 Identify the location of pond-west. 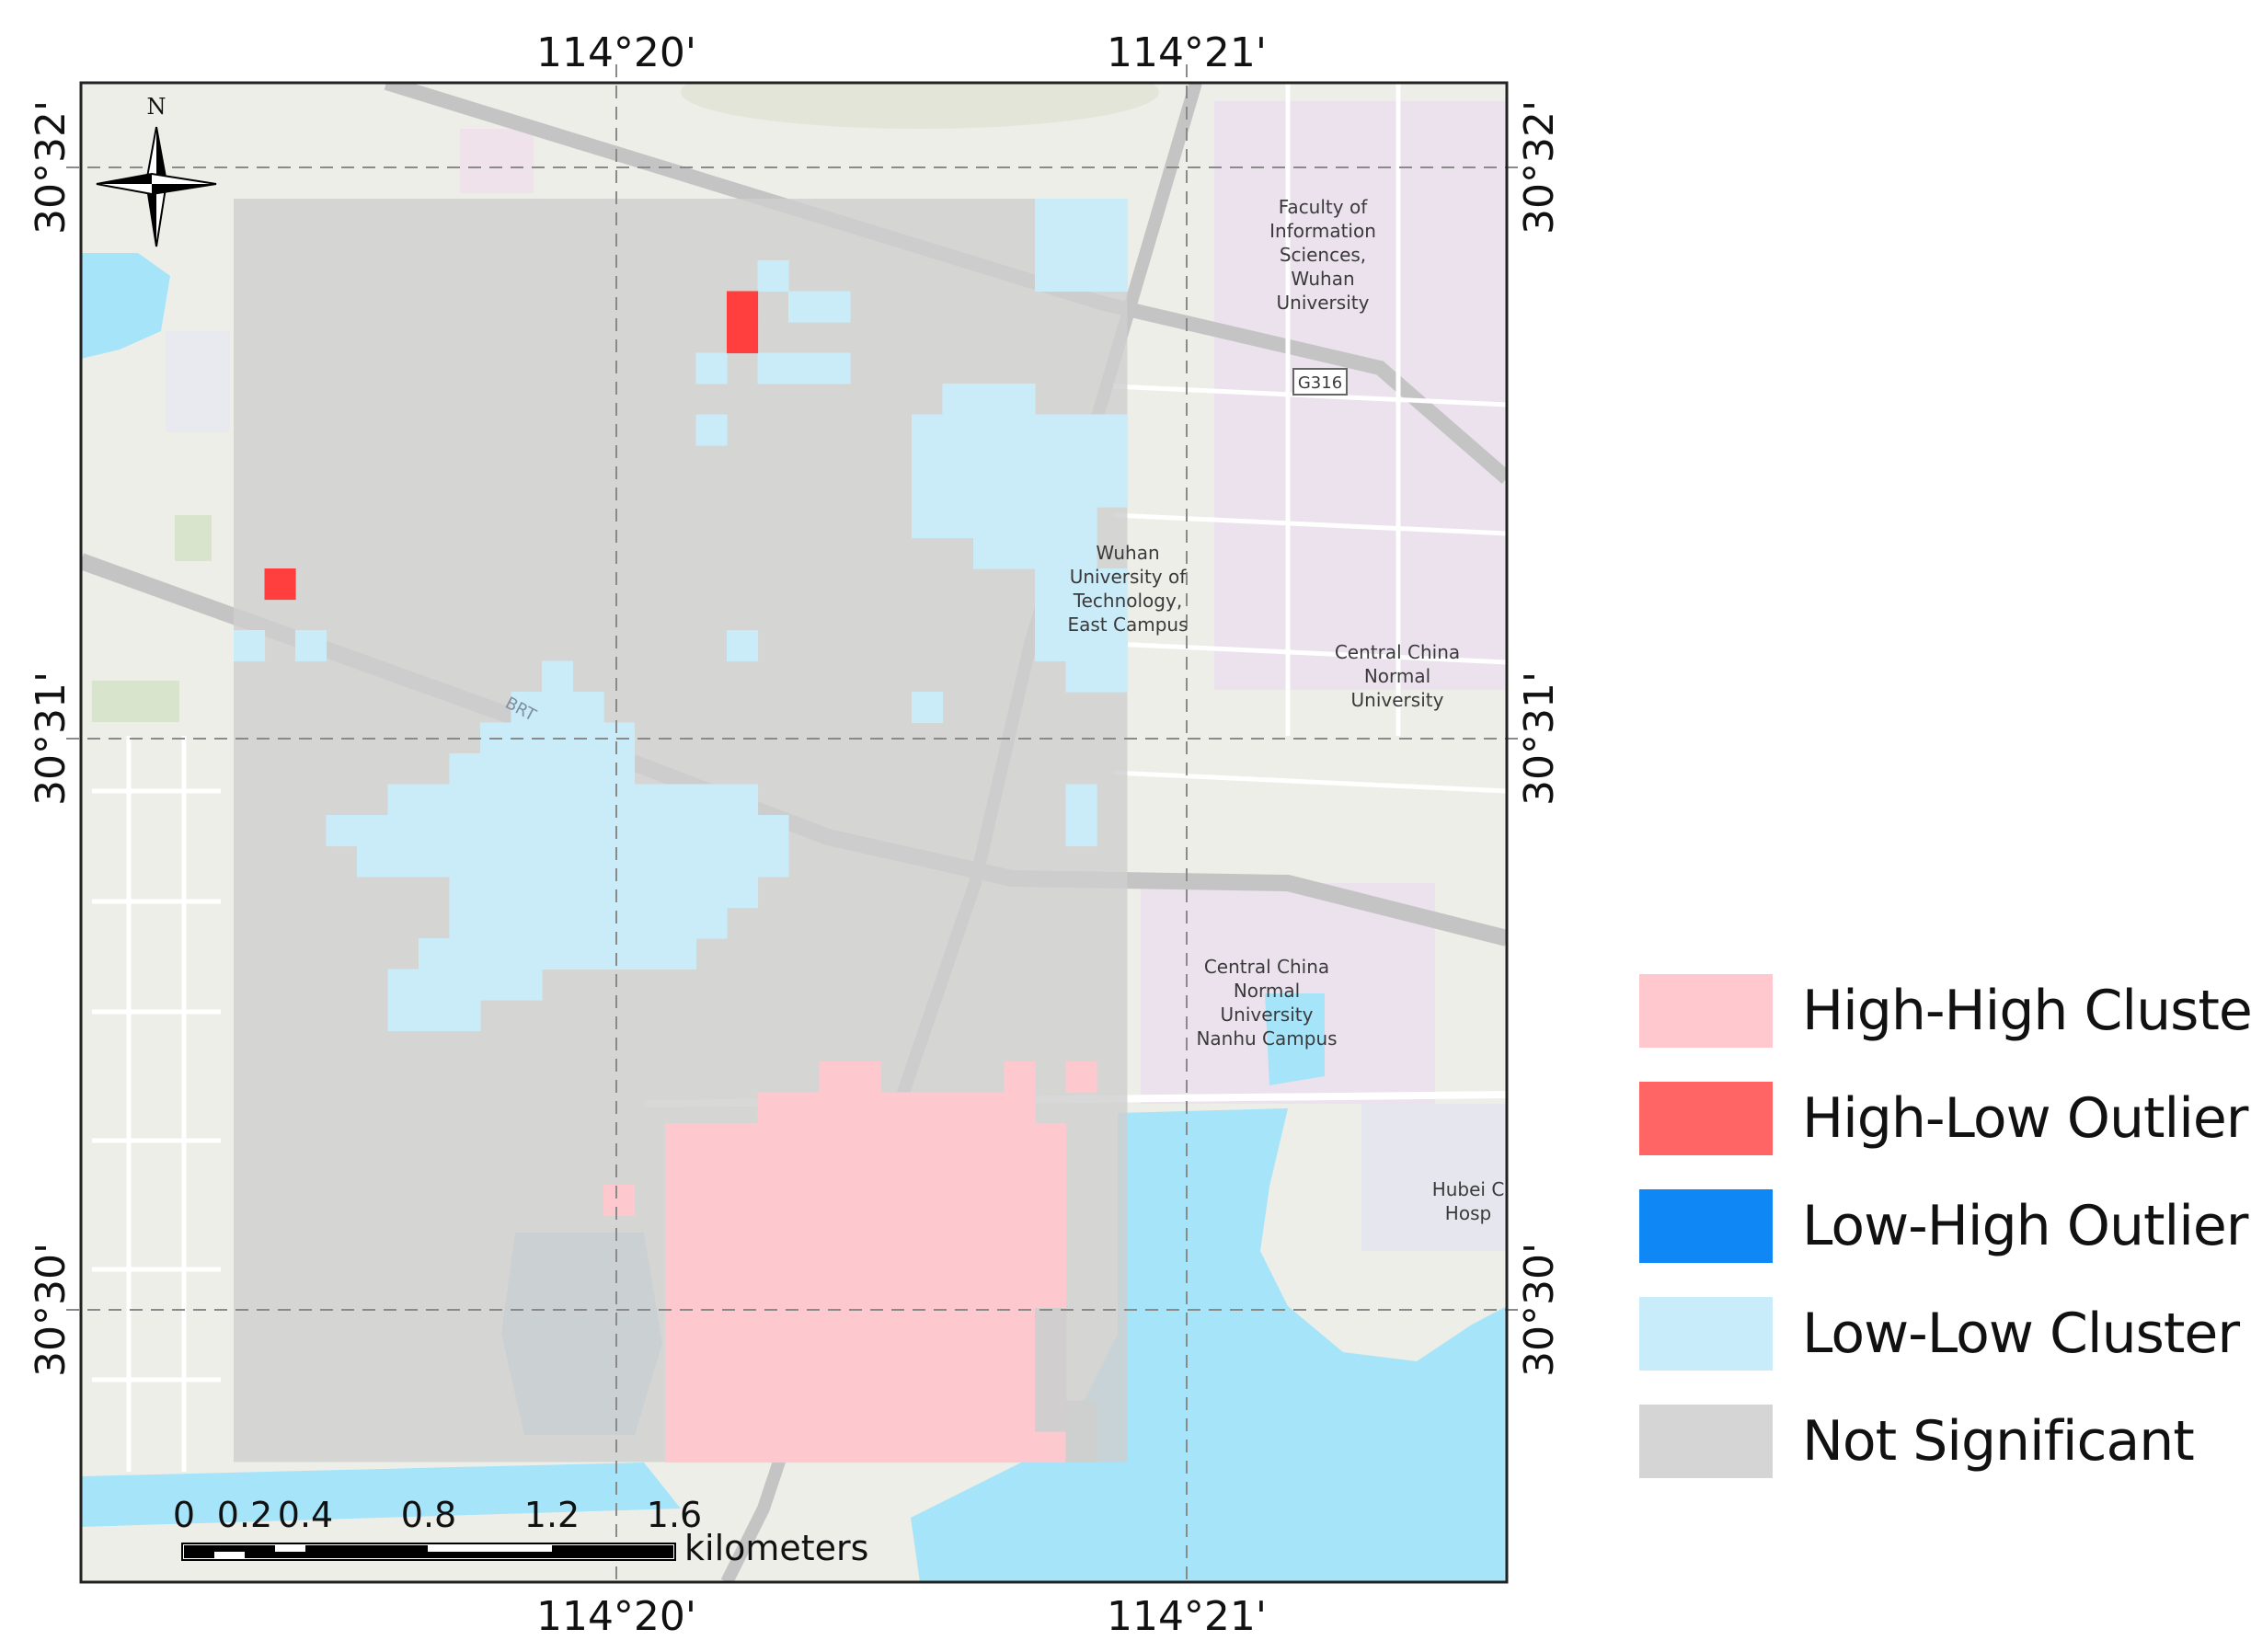
(125, 306).